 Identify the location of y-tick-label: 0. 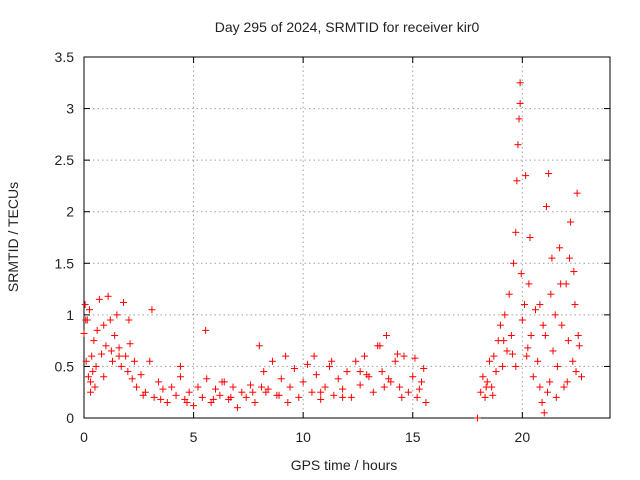
(70, 418).